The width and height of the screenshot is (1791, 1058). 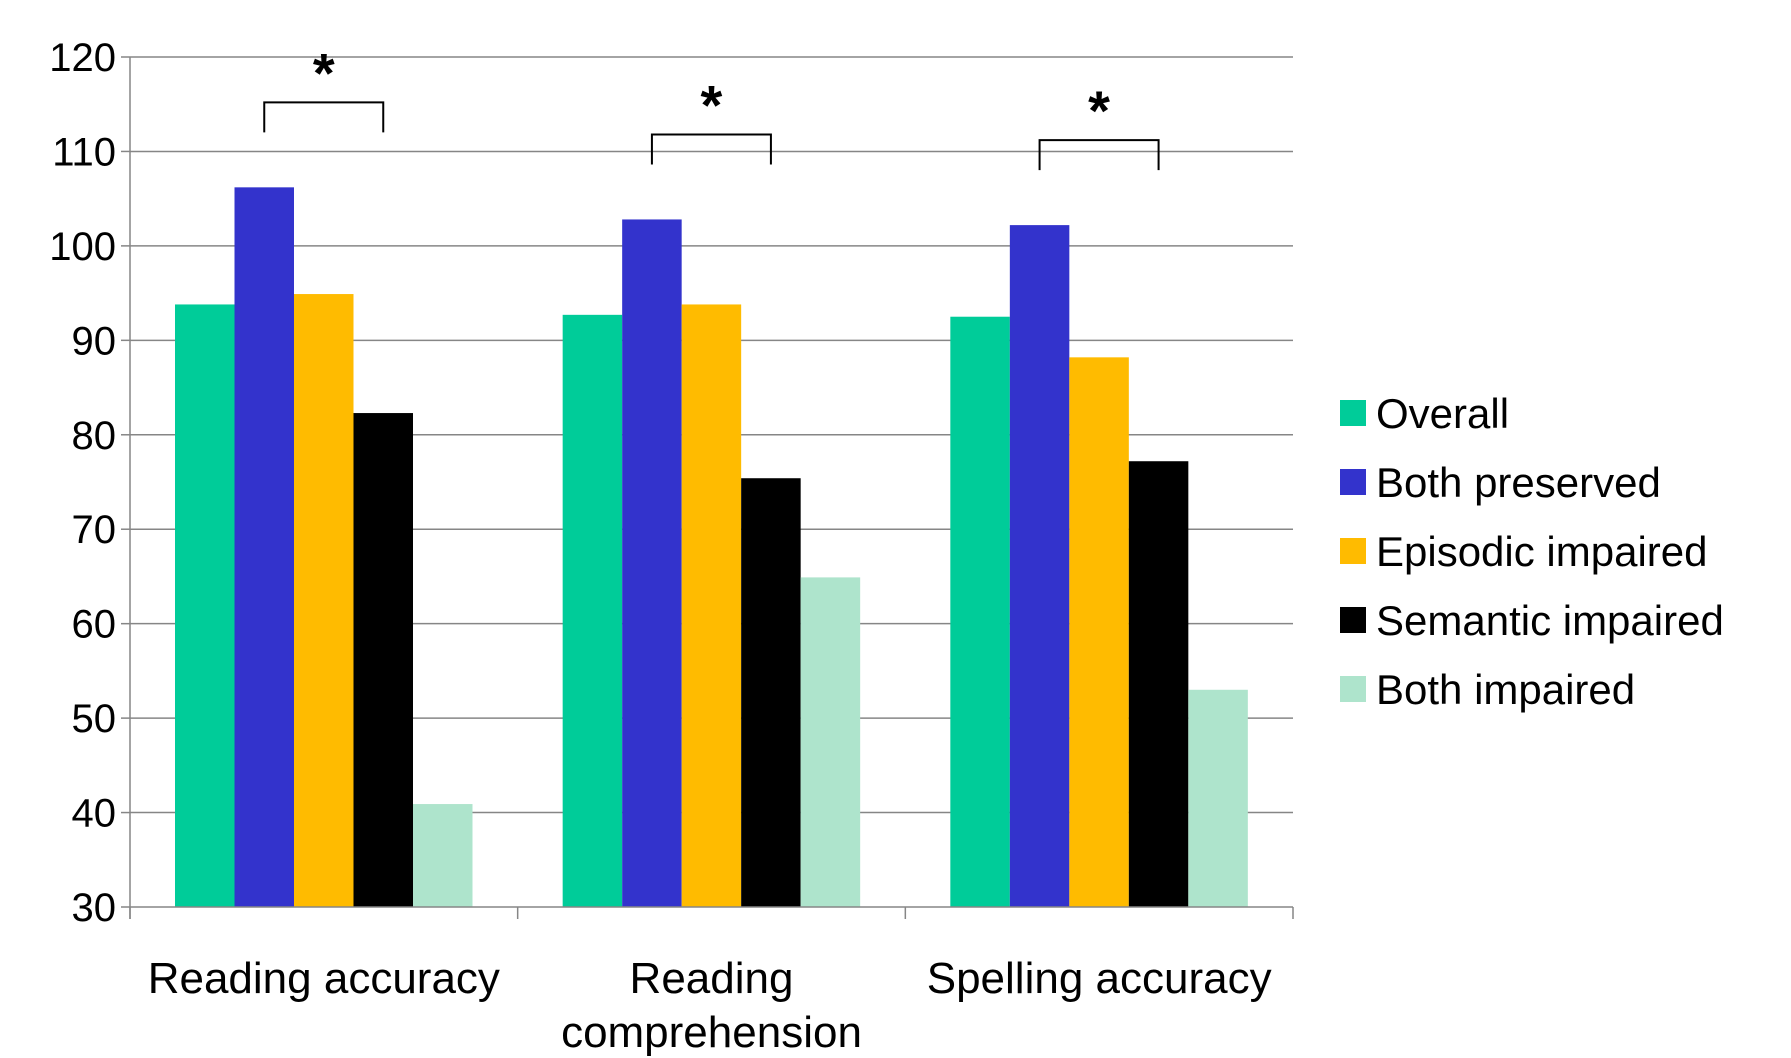 What do you see at coordinates (84, 152) in the screenshot?
I see `y-tick-label: 110` at bounding box center [84, 152].